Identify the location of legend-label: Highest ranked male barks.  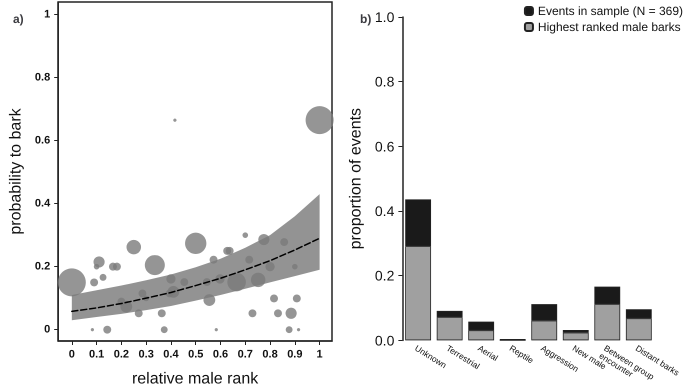
(609, 27).